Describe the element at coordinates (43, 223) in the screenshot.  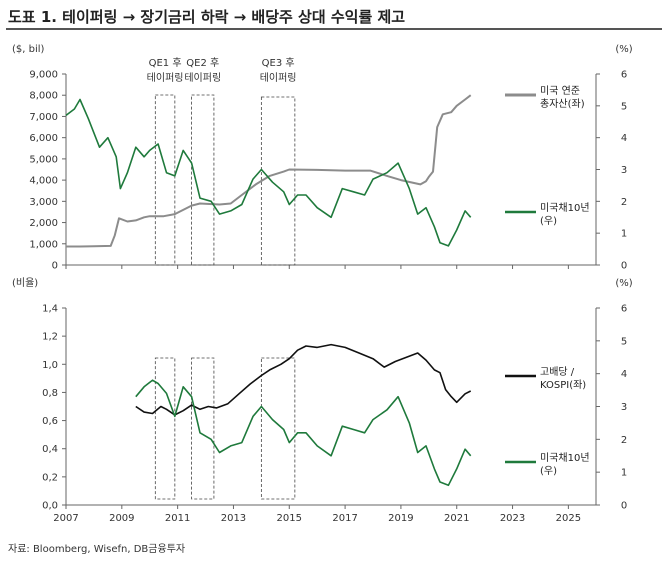
I see `left-tick-label: 2,000` at that location.